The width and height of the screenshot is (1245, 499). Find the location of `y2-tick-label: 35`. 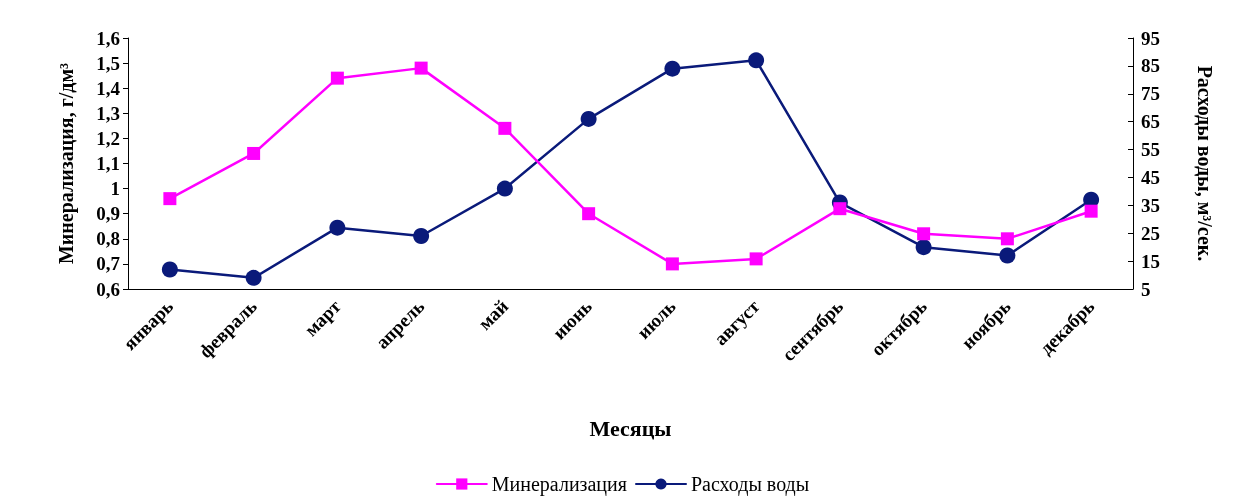

y2-tick-label: 35 is located at coordinates (1150, 205).